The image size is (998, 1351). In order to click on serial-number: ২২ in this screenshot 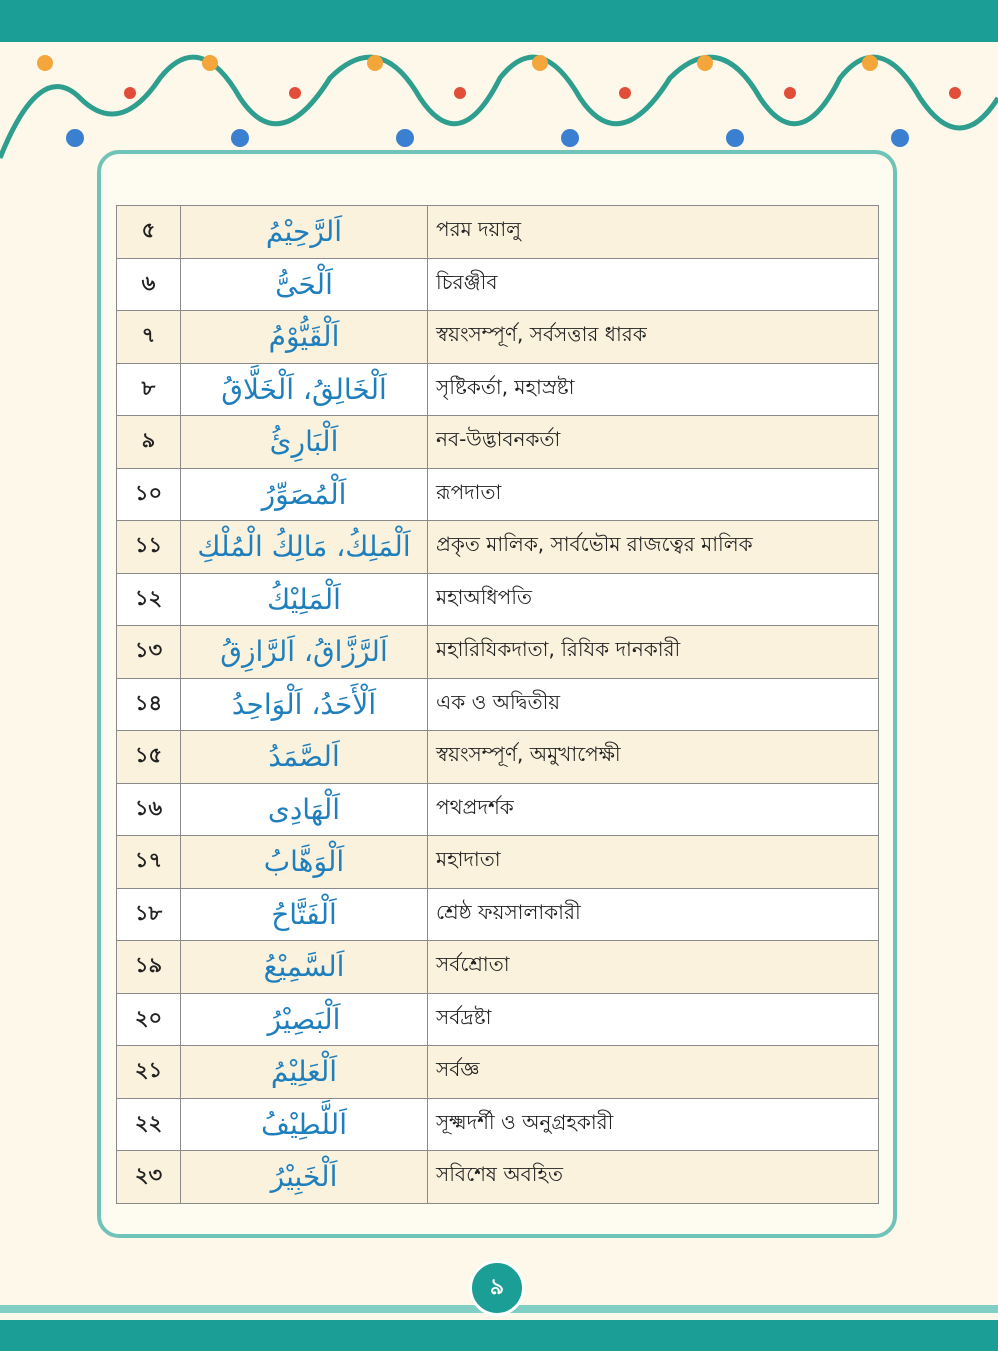, I will do `click(148, 1124)`.